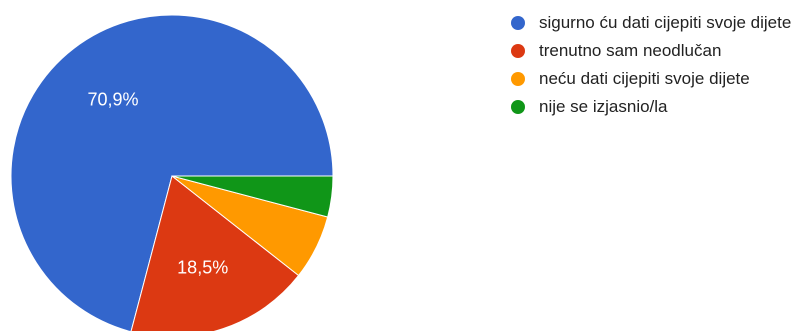  What do you see at coordinates (518, 107) in the screenshot?
I see `legend-swatch-green` at bounding box center [518, 107].